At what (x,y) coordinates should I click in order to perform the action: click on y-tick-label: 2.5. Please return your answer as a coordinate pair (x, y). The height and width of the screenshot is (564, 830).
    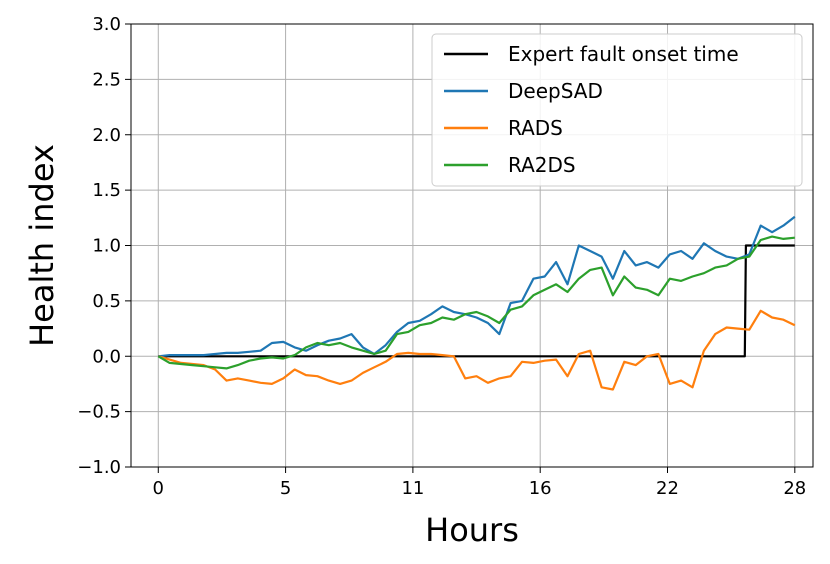
    Looking at the image, I should click on (106, 79).